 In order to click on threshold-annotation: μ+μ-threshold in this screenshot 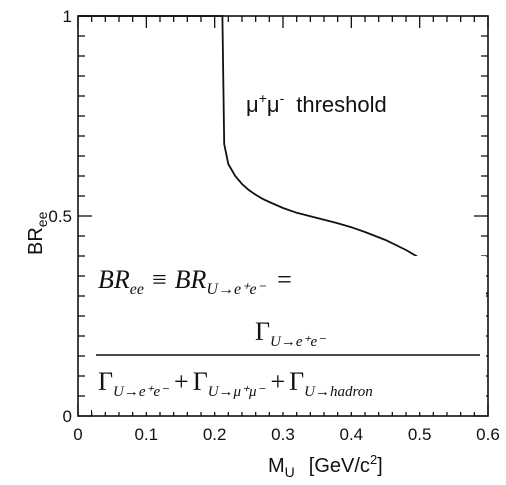, I will do `click(316, 103)`.